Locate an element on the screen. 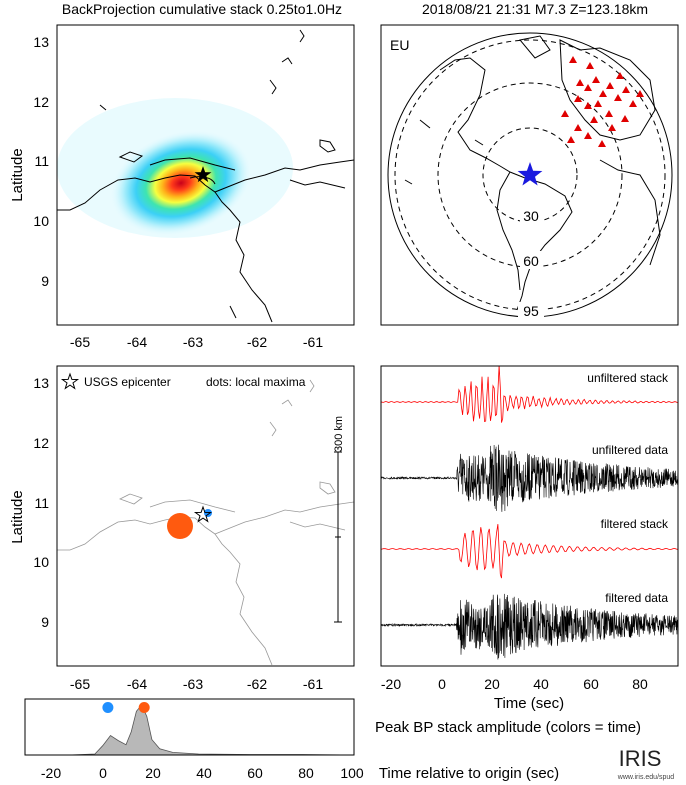  peak-marker-late is located at coordinates (144, 707).